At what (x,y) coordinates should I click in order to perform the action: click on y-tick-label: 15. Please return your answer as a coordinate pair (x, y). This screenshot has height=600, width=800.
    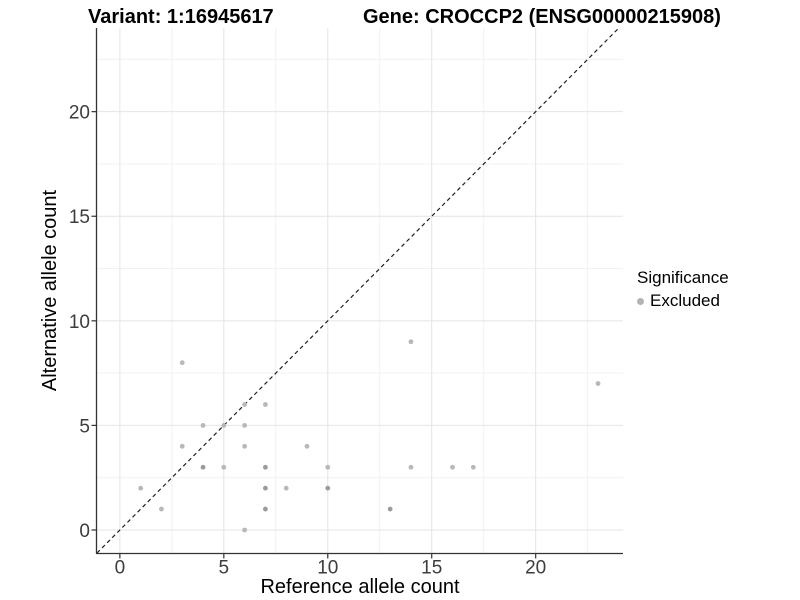
    Looking at the image, I should click on (79, 217).